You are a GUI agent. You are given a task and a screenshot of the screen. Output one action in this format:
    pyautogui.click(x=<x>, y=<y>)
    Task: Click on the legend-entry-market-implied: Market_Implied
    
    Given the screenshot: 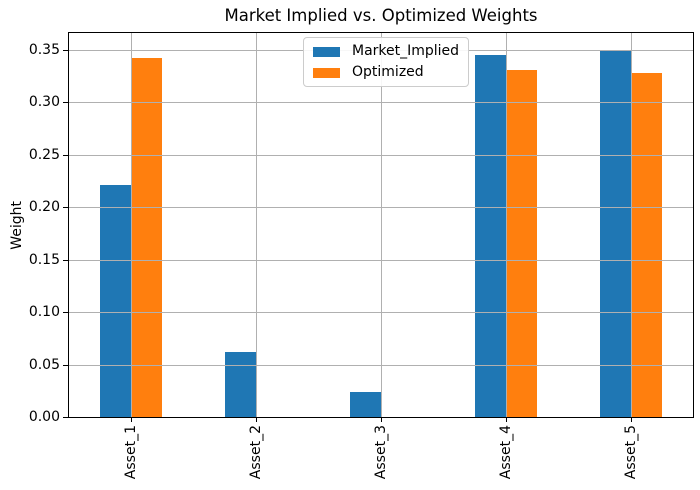 What is the action you would take?
    pyautogui.click(x=386, y=51)
    